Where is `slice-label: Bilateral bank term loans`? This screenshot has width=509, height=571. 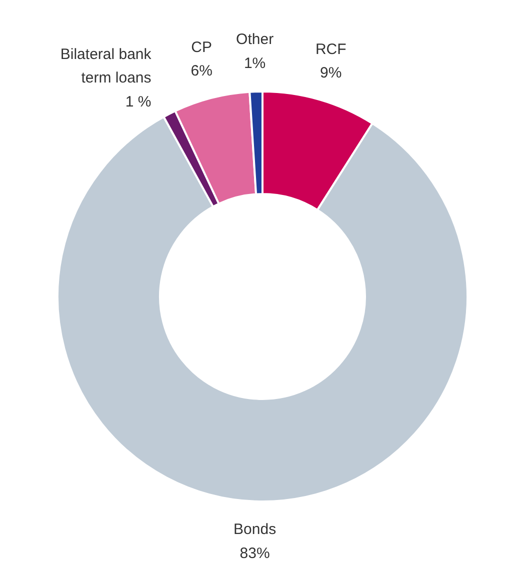
slice-label: Bilateral bank term loans is located at coordinates (106, 66).